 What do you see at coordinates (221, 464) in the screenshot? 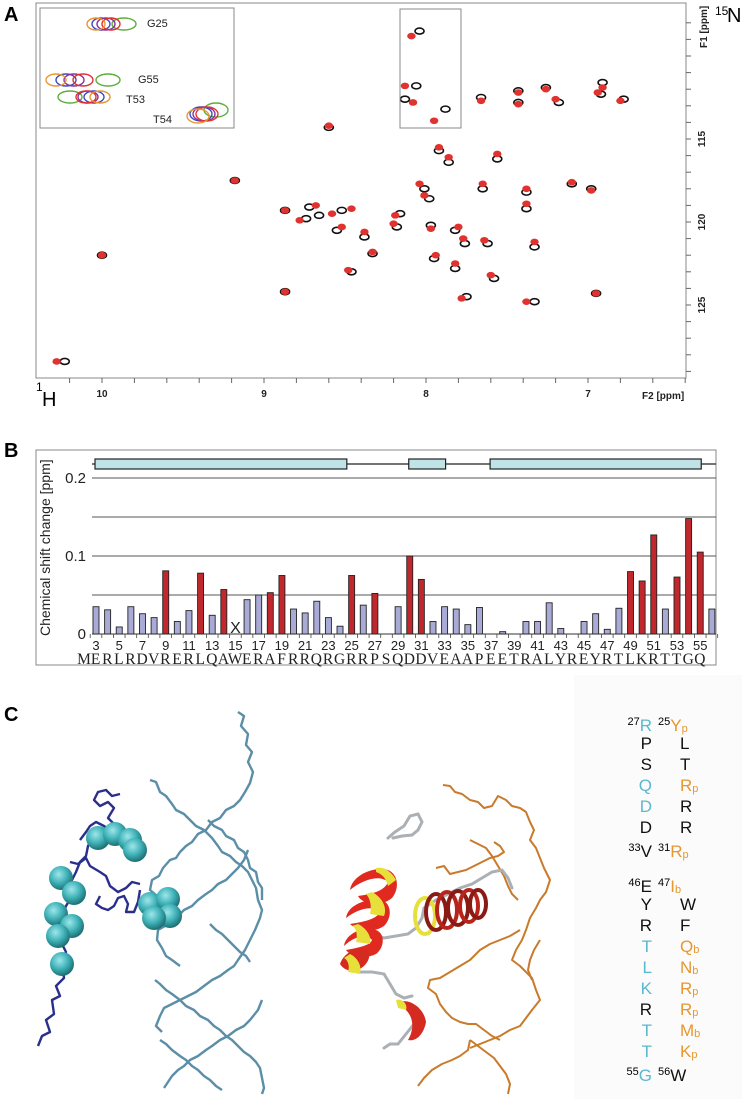
I see `helix-box` at bounding box center [221, 464].